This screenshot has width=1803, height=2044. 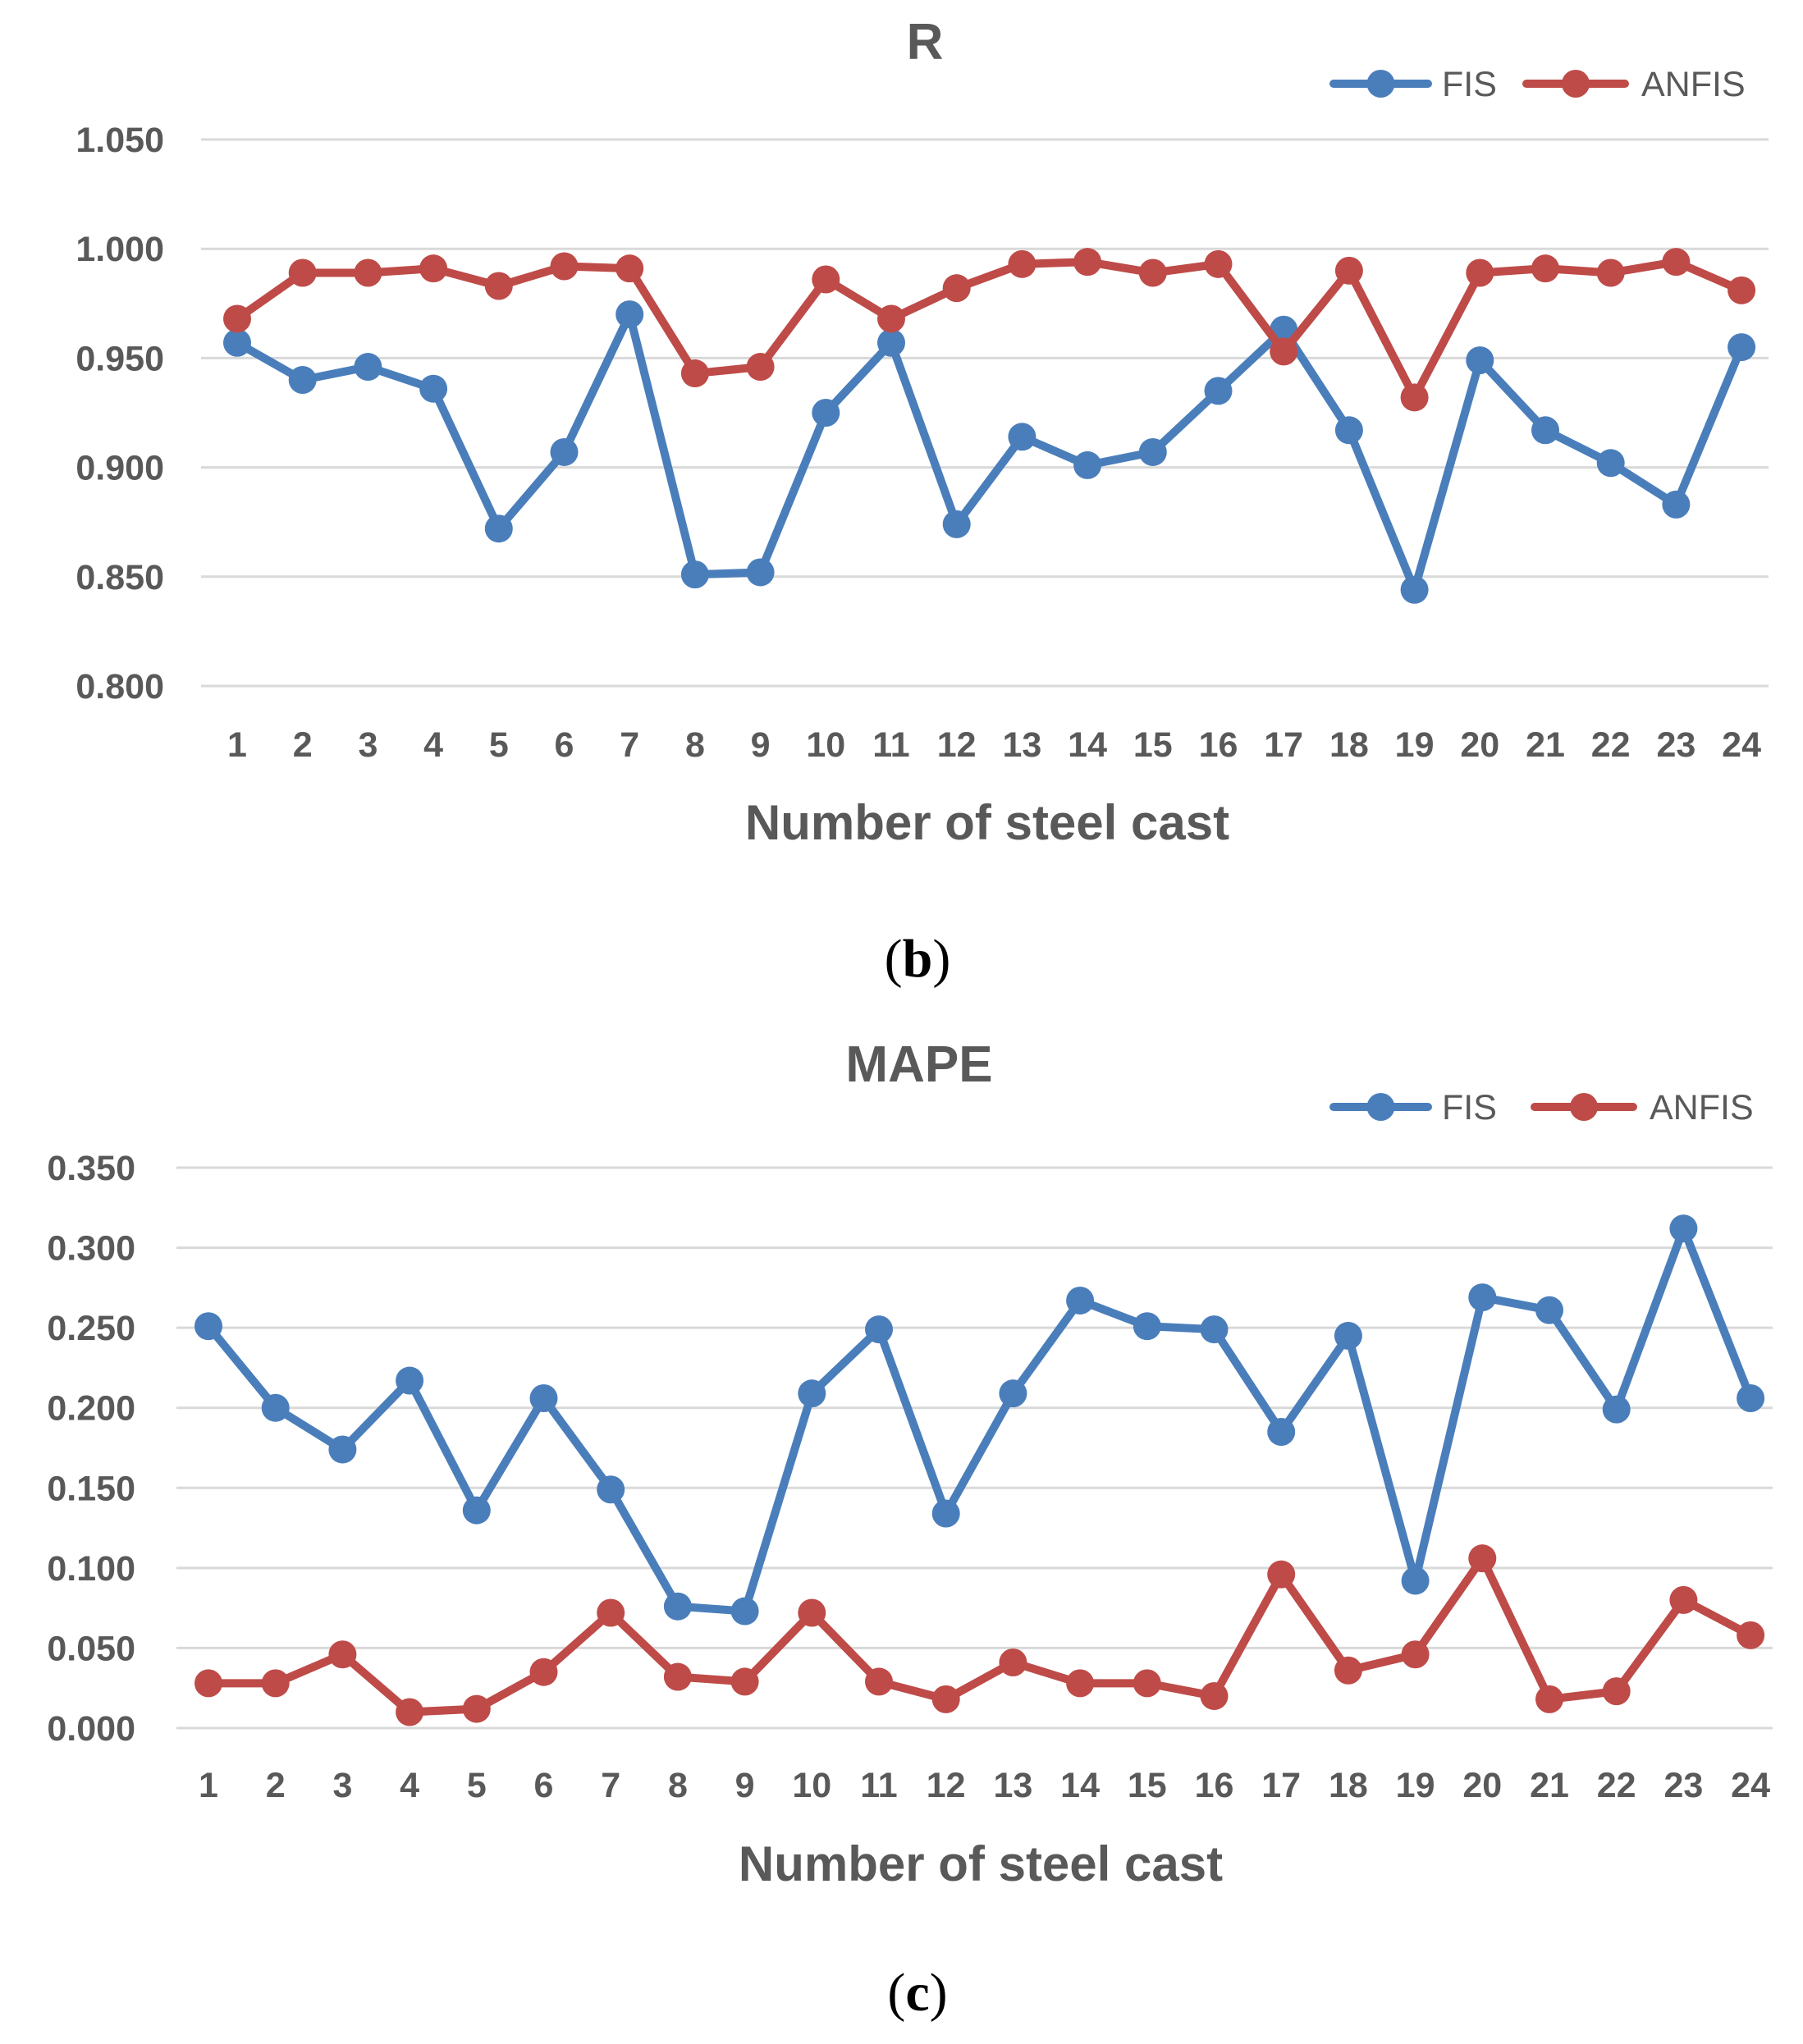 I want to click on x-tick-label: 2, so click(x=276, y=1785).